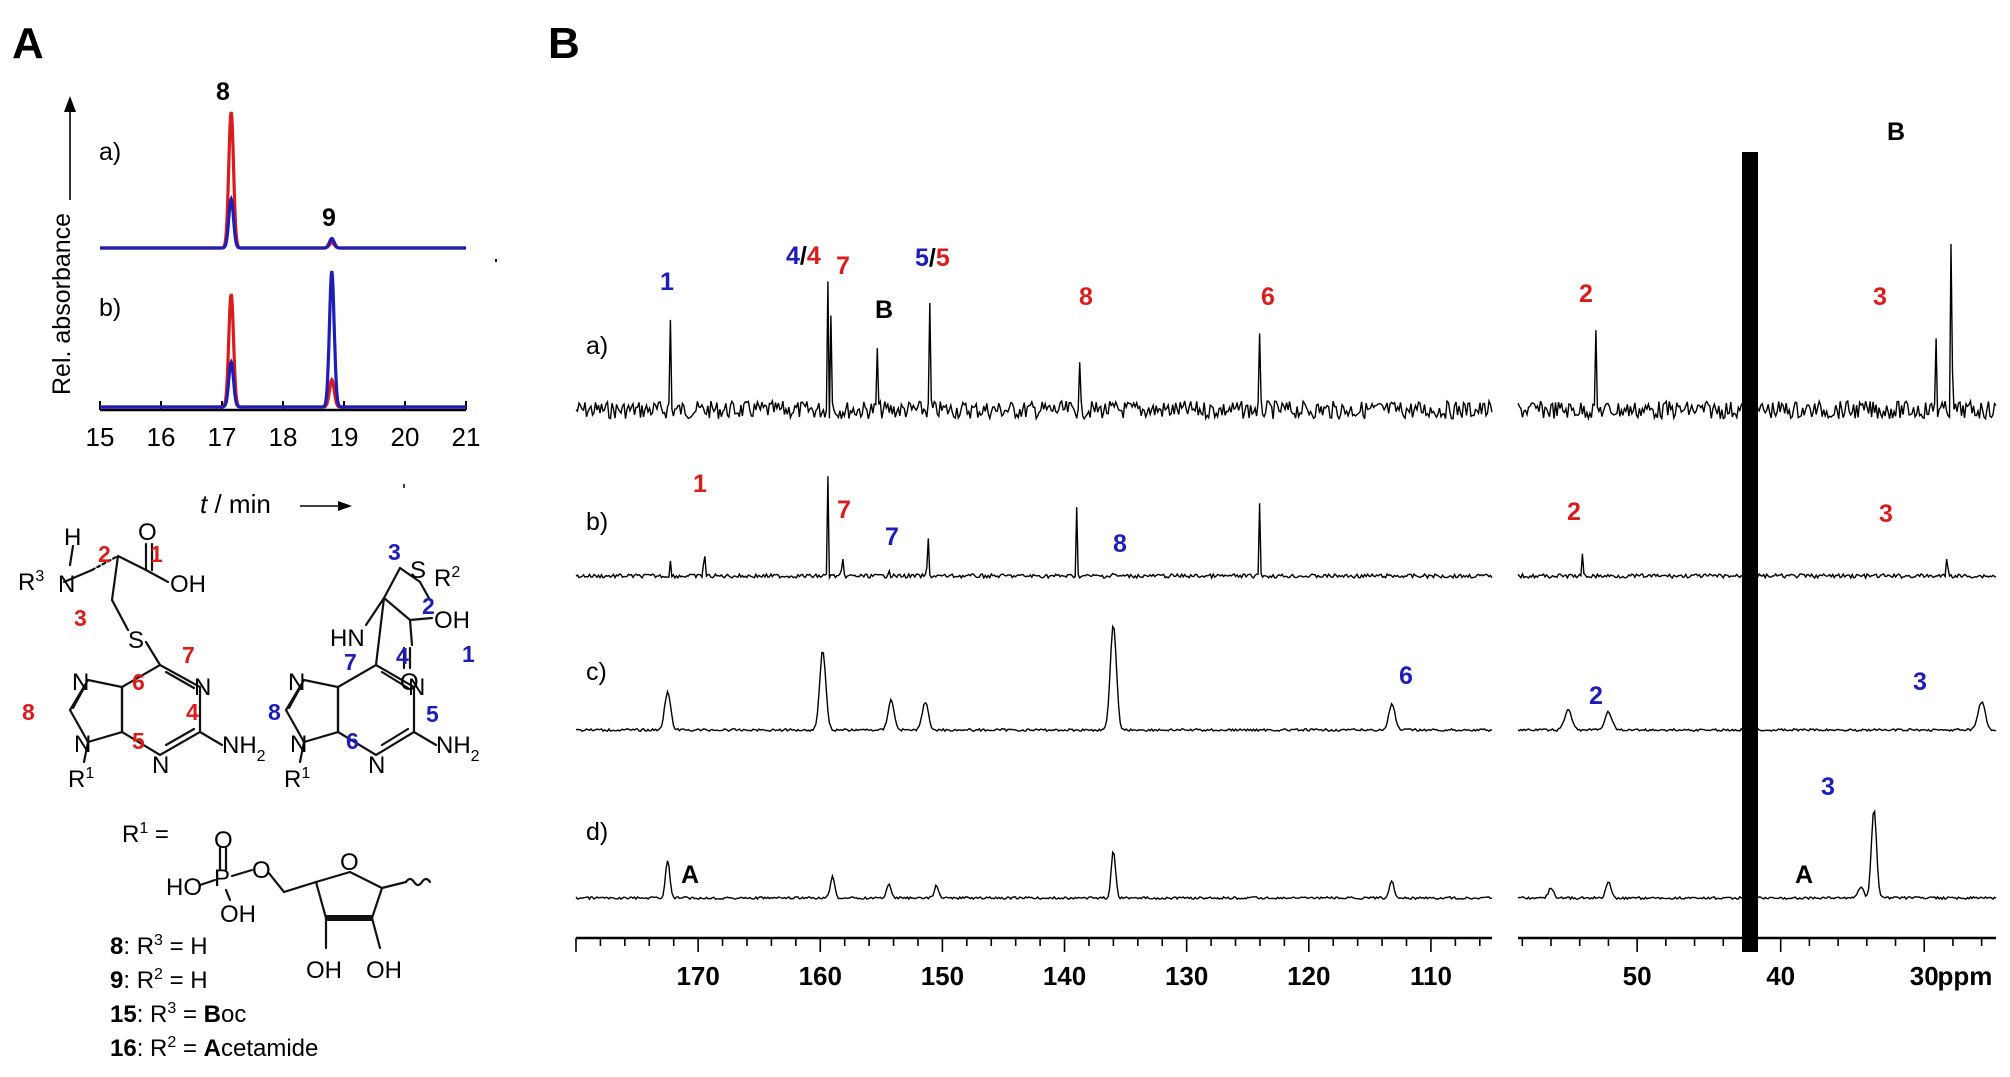  Describe the element at coordinates (161, 437) in the screenshot. I see `hplc-tick-label: 16` at that location.